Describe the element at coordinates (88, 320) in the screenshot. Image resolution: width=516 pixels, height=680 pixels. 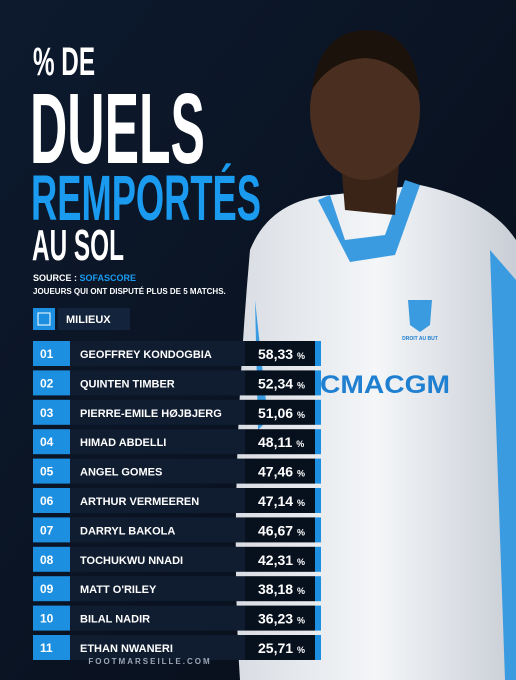
I see `section-label: MILIEUX` at that location.